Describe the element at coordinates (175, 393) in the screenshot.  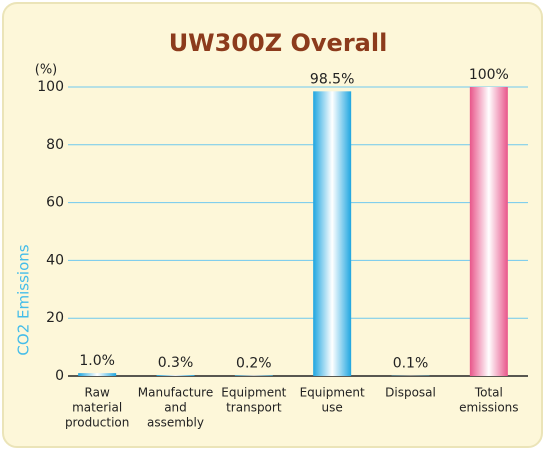
I see `x-tick-label: Manufacture` at that location.